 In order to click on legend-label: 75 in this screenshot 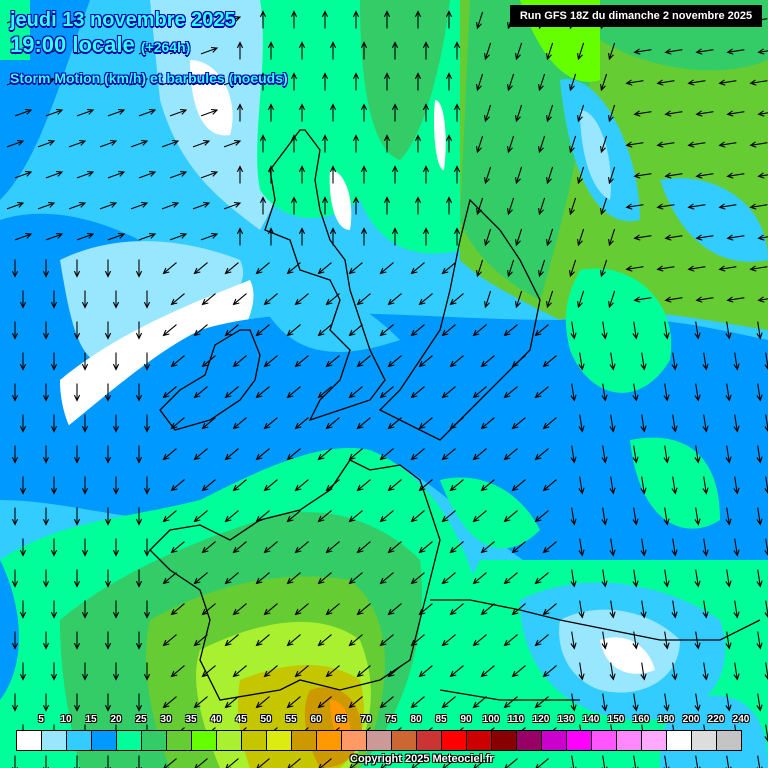, I will do `click(391, 719)`.